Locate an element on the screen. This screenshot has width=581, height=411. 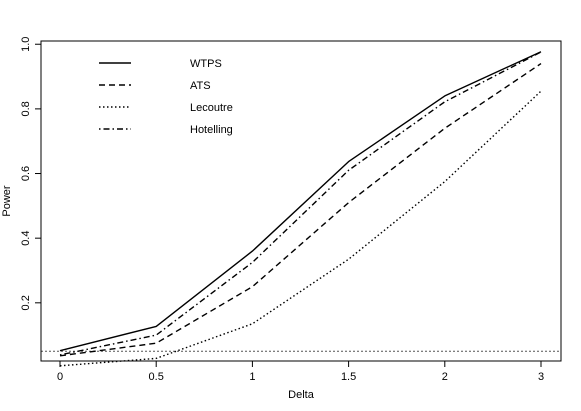
y-tick-label: 1.0 is located at coordinates (26, 44).